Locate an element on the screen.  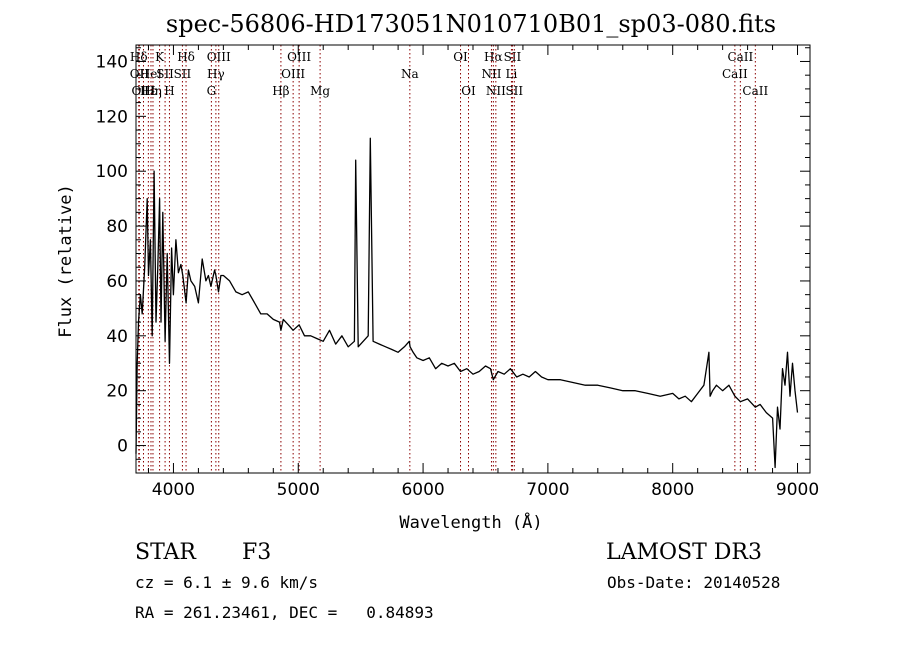
object-subclass: F3 is located at coordinates (257, 552).